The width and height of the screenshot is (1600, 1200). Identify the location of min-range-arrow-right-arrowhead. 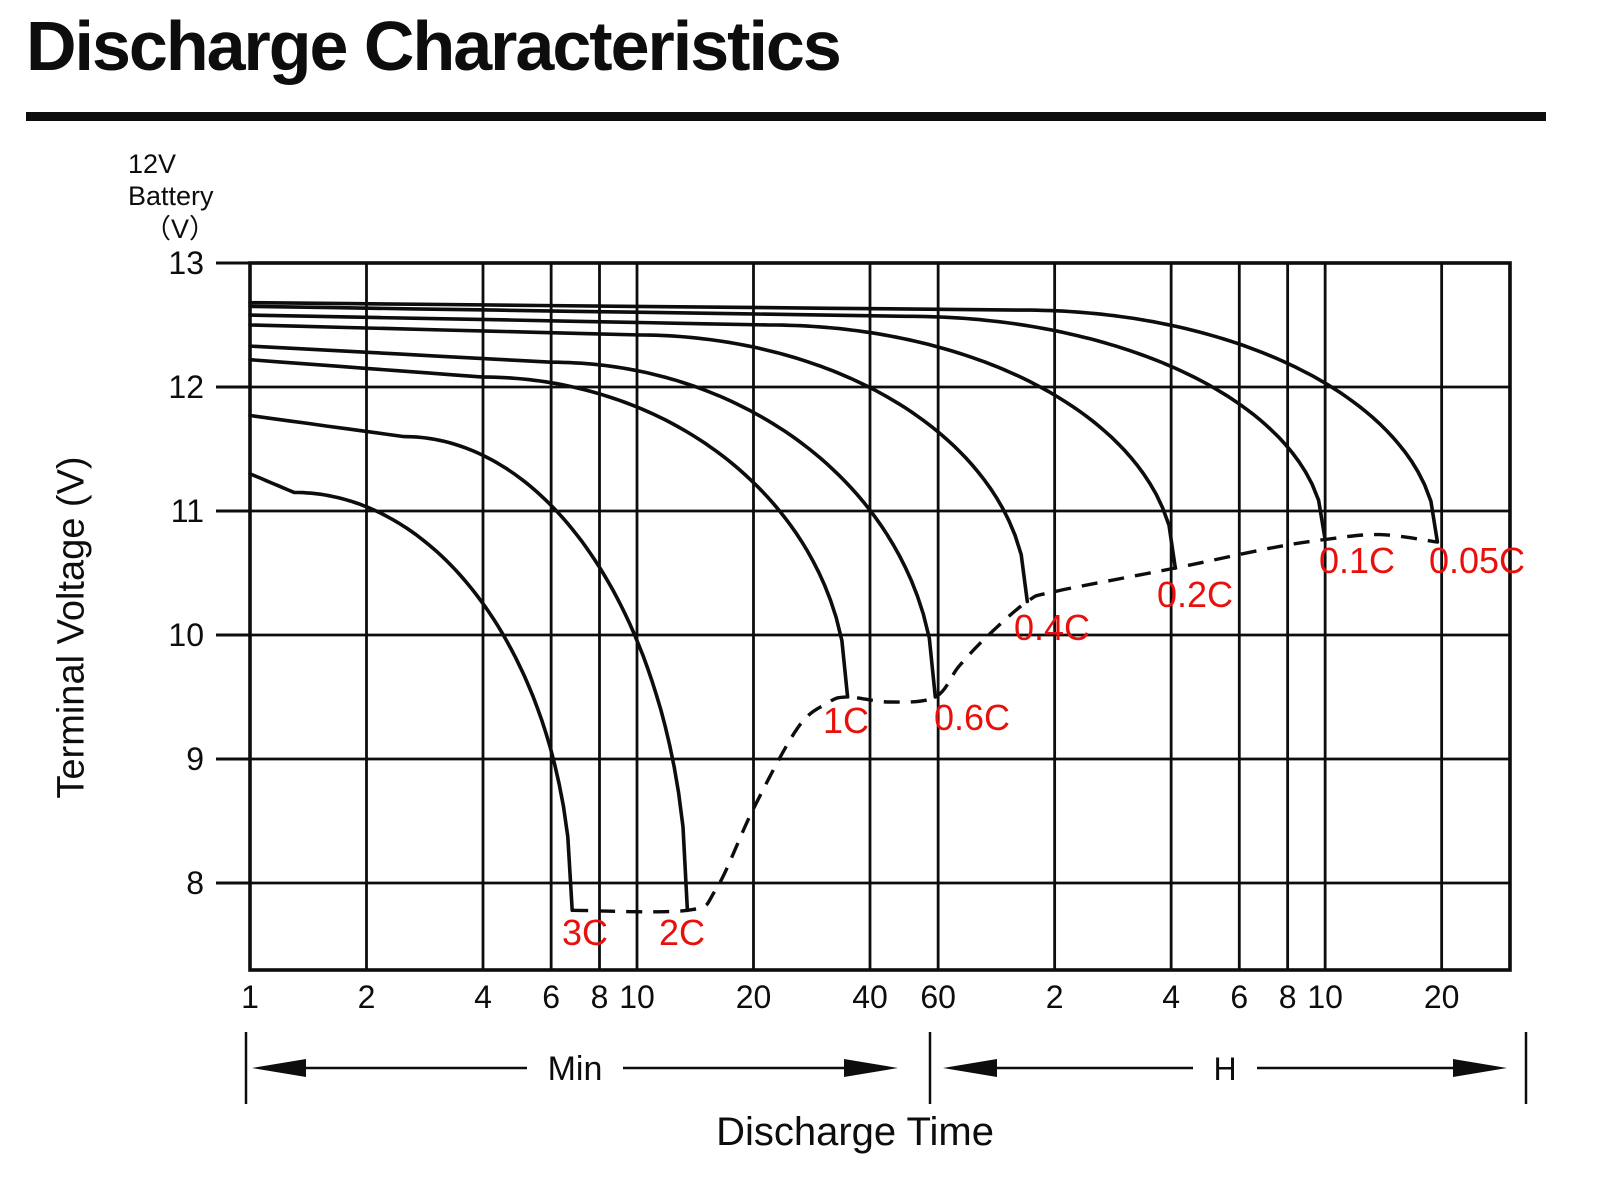
(871, 1068).